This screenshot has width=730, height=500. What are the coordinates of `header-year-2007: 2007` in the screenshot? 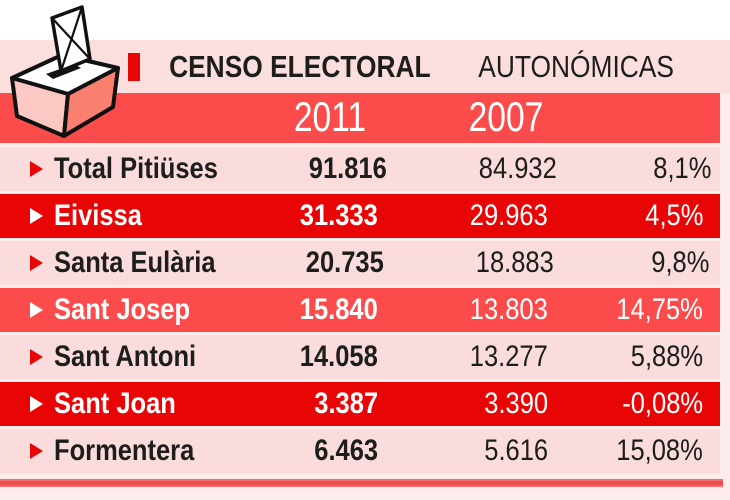 It's located at (506, 116).